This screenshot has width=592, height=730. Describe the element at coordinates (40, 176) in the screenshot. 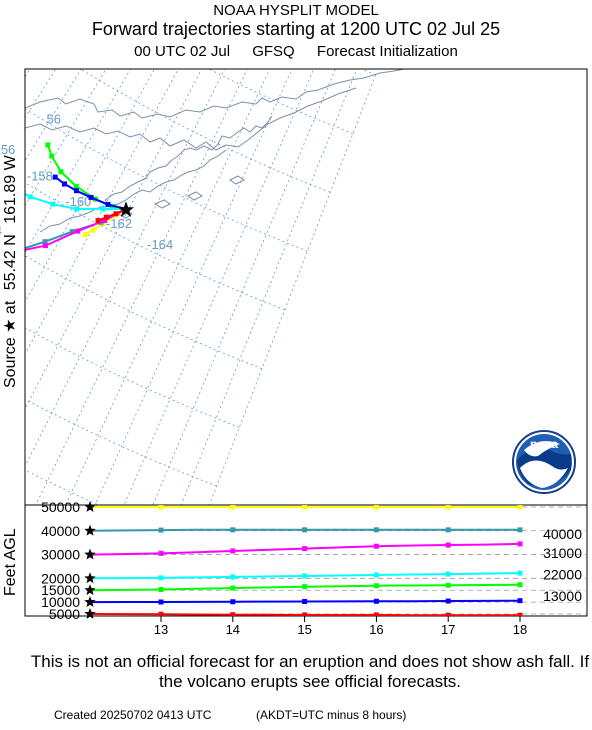

I see `longitude-label: -158` at that location.